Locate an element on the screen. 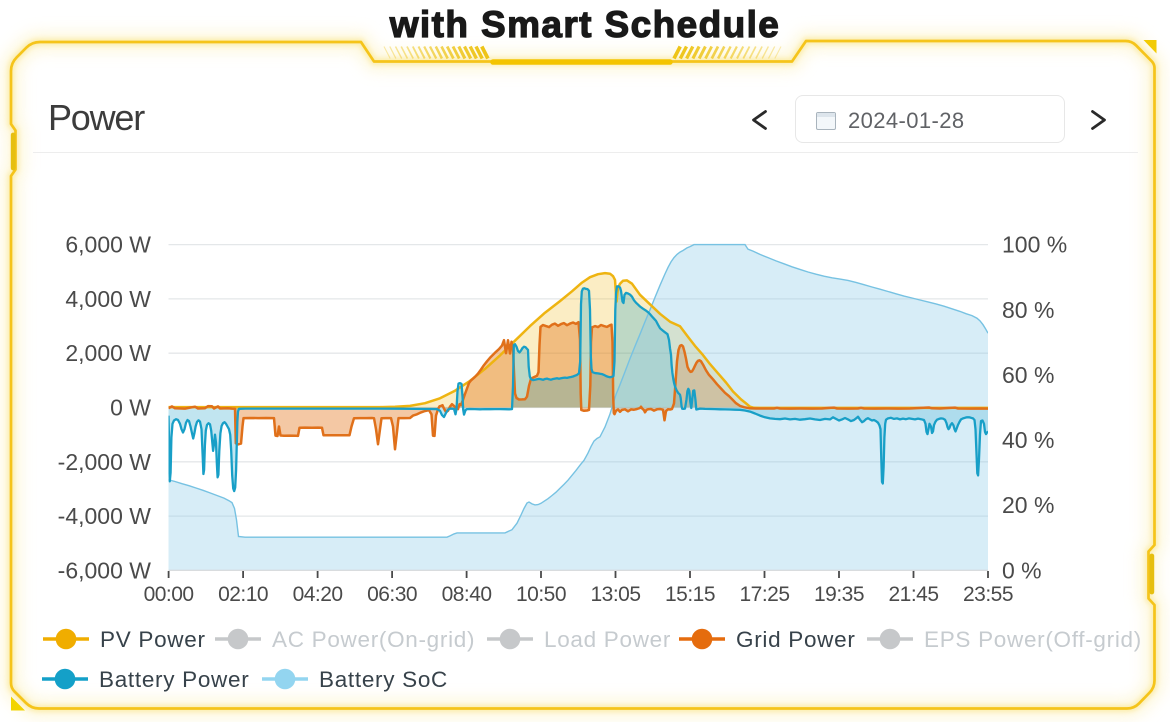 The width and height of the screenshot is (1170, 722). svg-text: 06:30 is located at coordinates (392, 594).